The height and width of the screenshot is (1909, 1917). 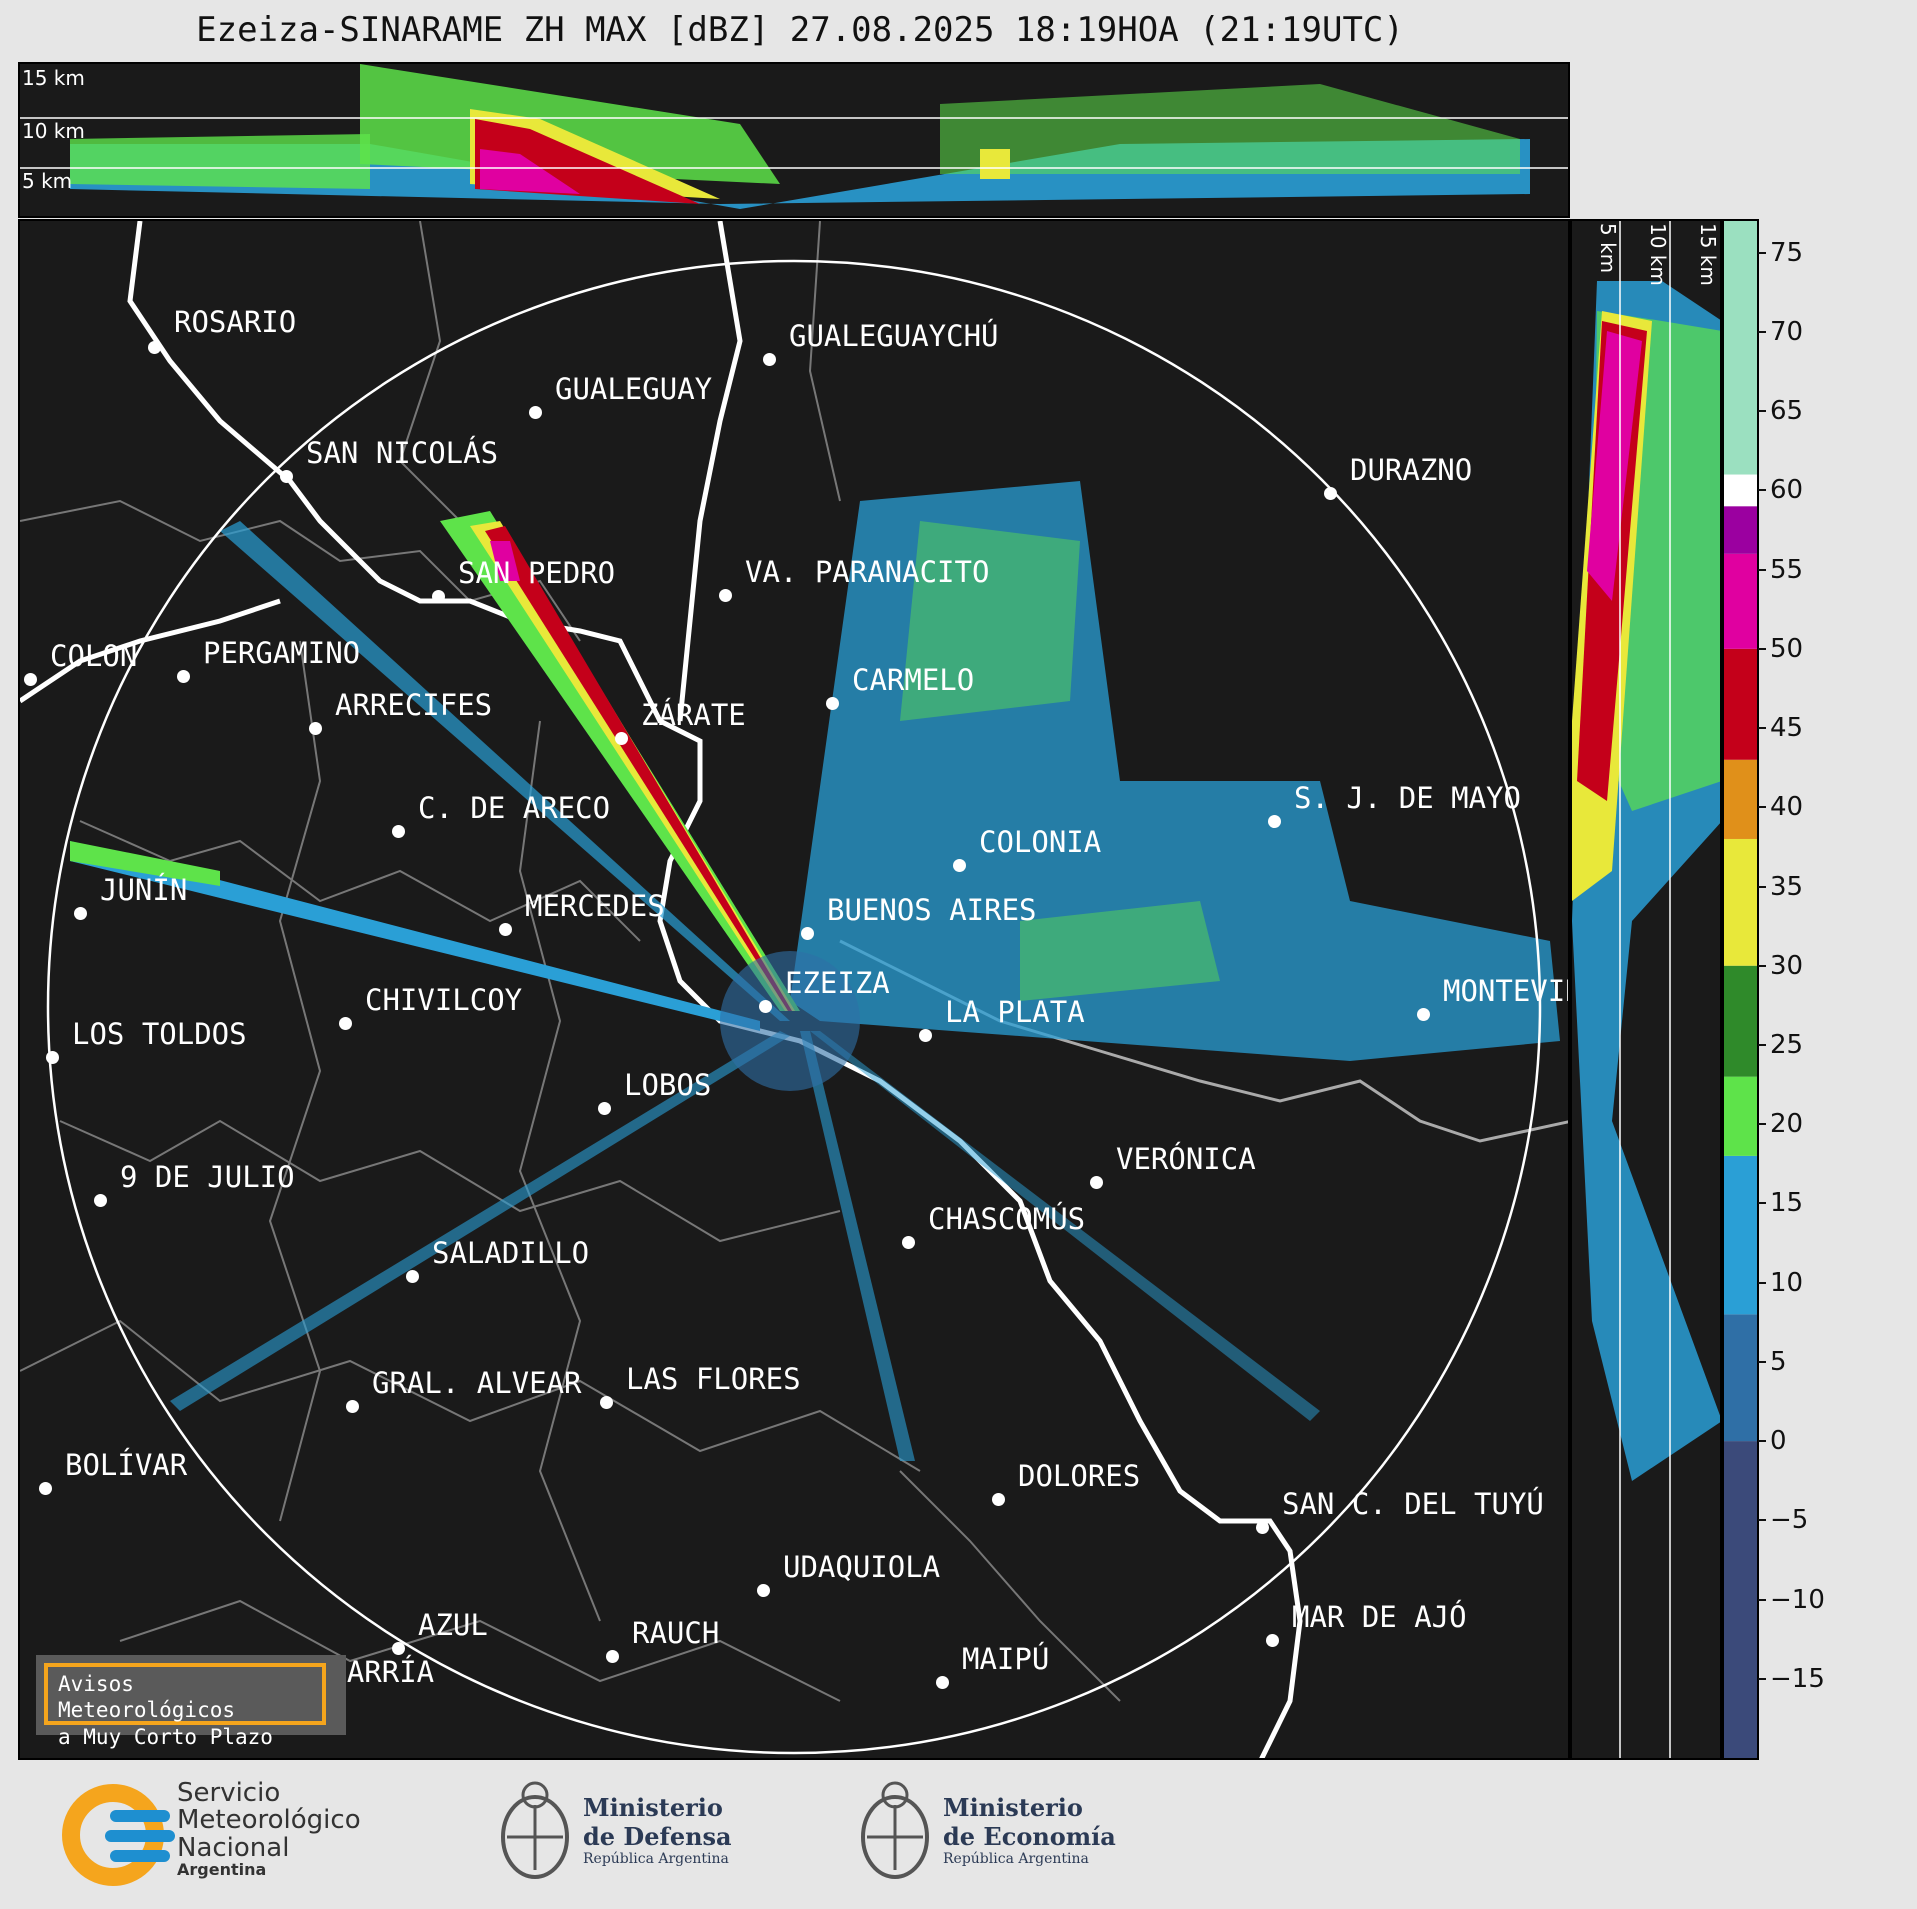 I want to click on colorbar-tick-label: 60, so click(x=1787, y=490).